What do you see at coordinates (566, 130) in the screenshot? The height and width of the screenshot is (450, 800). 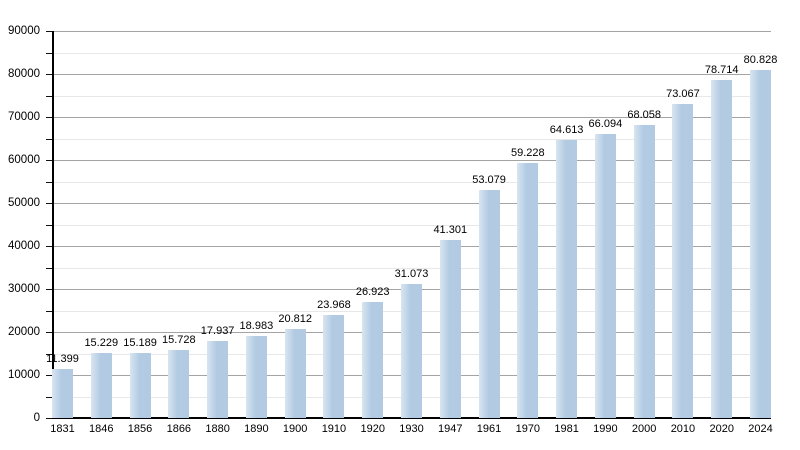 I see `bar-value-label: 64.613` at bounding box center [566, 130].